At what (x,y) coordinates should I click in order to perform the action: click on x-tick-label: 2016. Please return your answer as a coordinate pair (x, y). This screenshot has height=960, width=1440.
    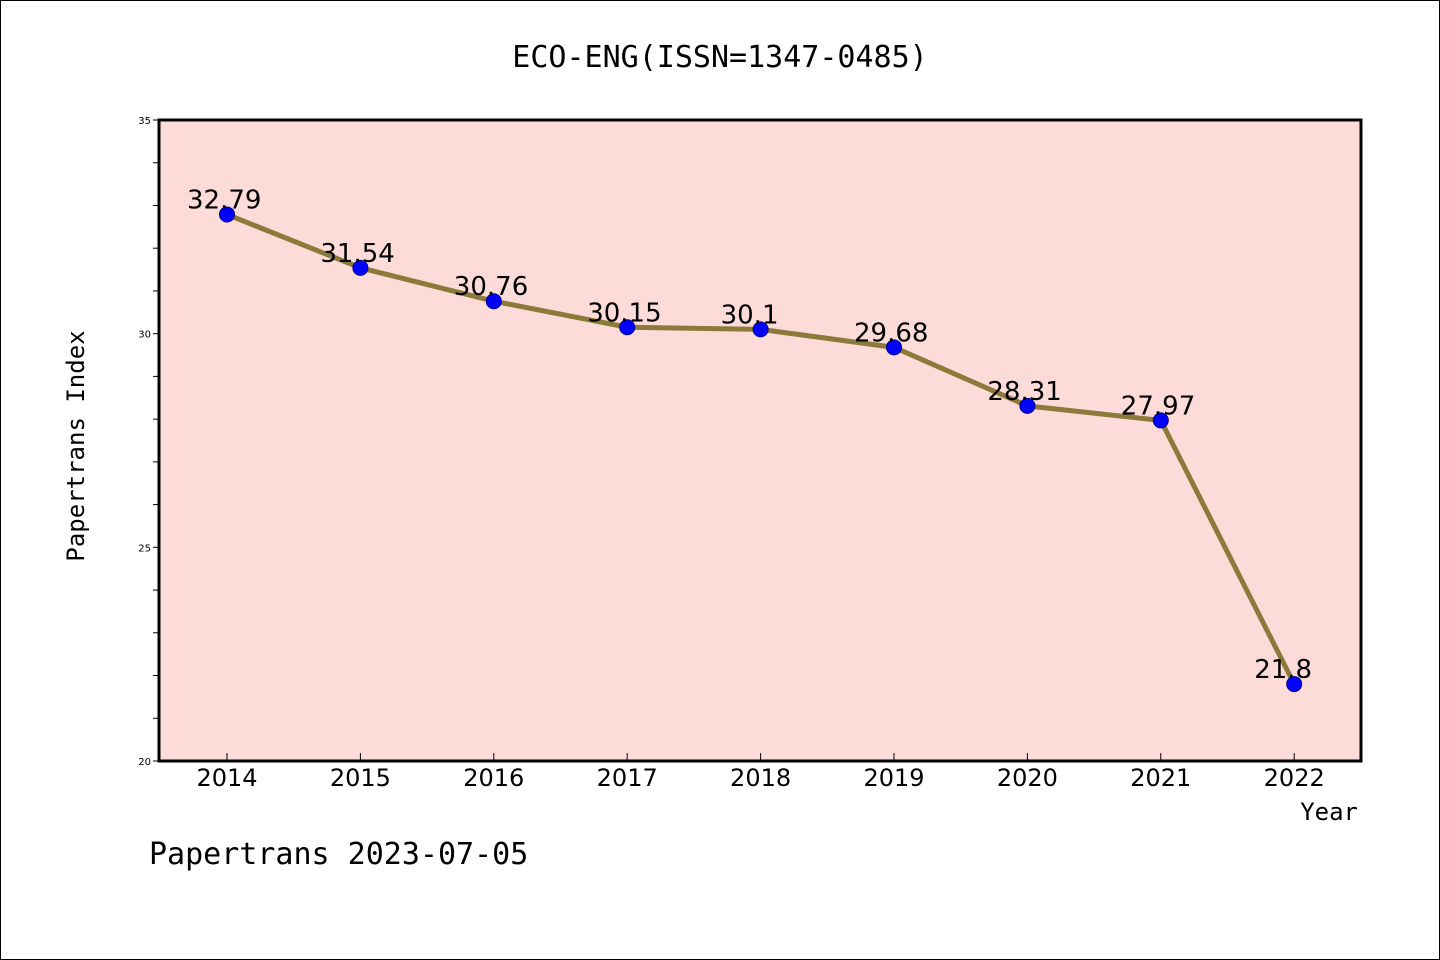
    Looking at the image, I should click on (493, 778).